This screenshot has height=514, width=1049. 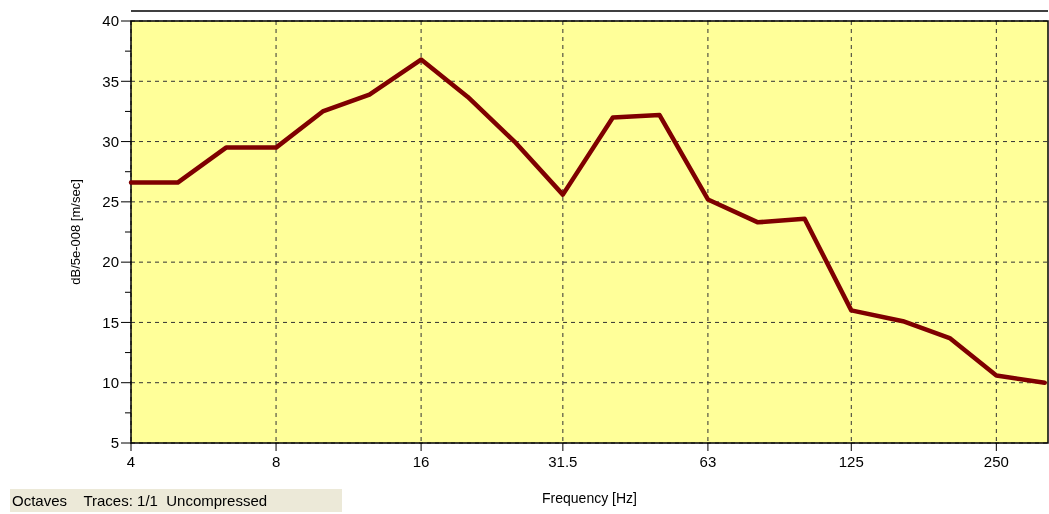 I want to click on y-tick-label: 30, so click(x=110, y=141).